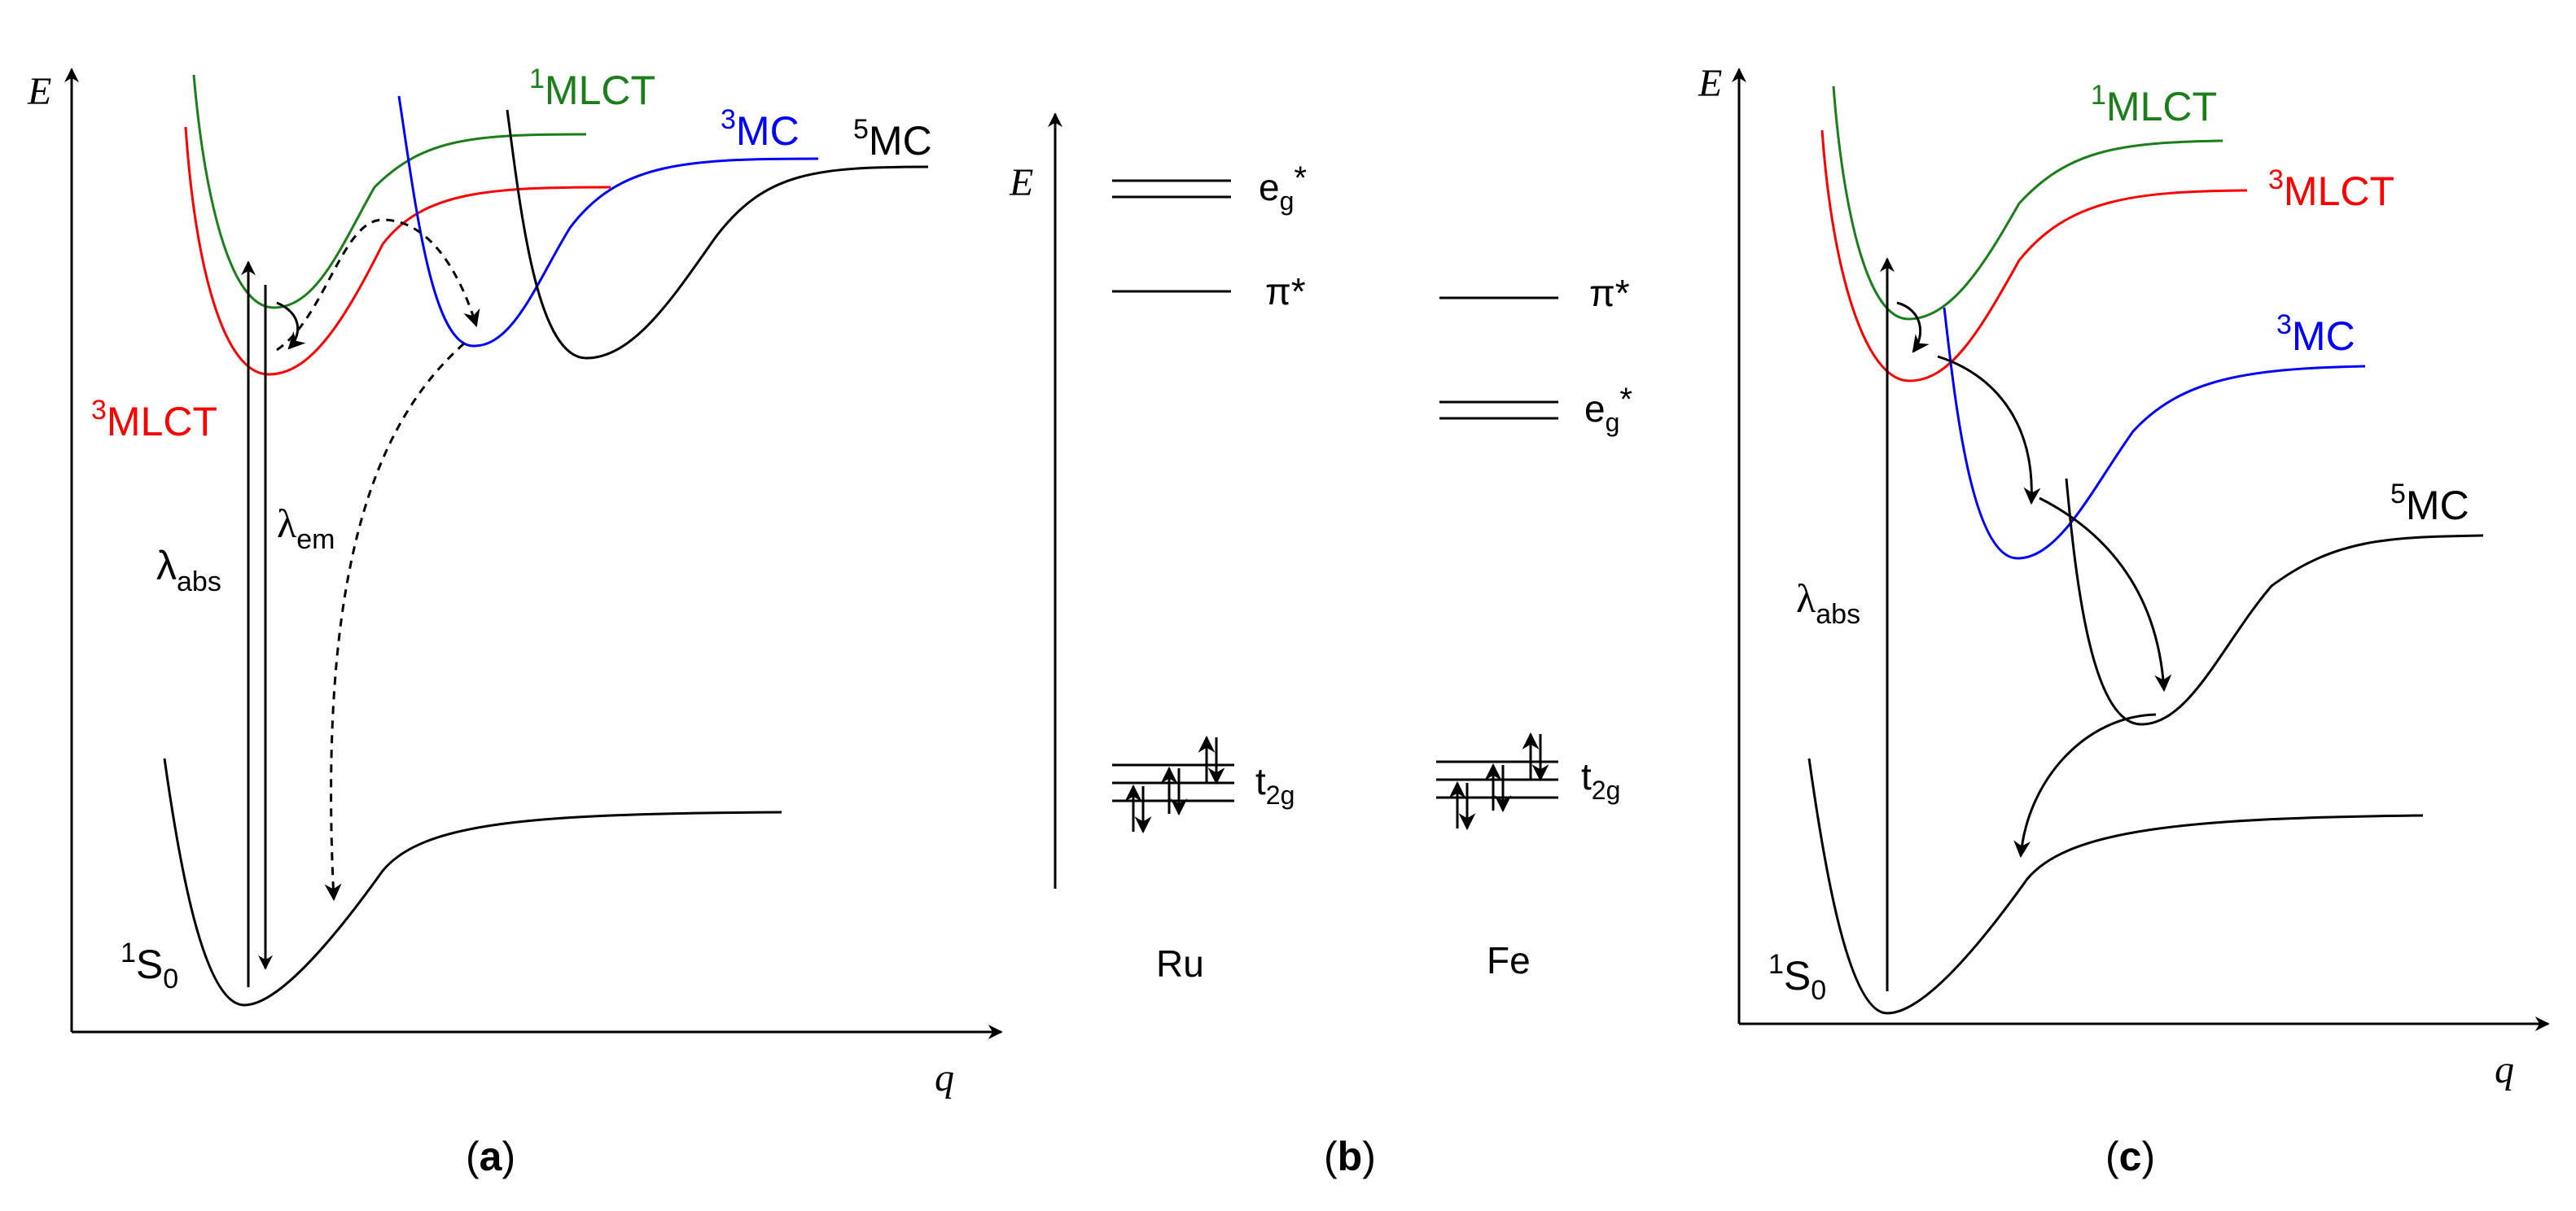 The height and width of the screenshot is (1211, 2576). Describe the element at coordinates (592, 88) in the screenshot. I see `panel-a-label-1mlct: 1MLCT` at that location.